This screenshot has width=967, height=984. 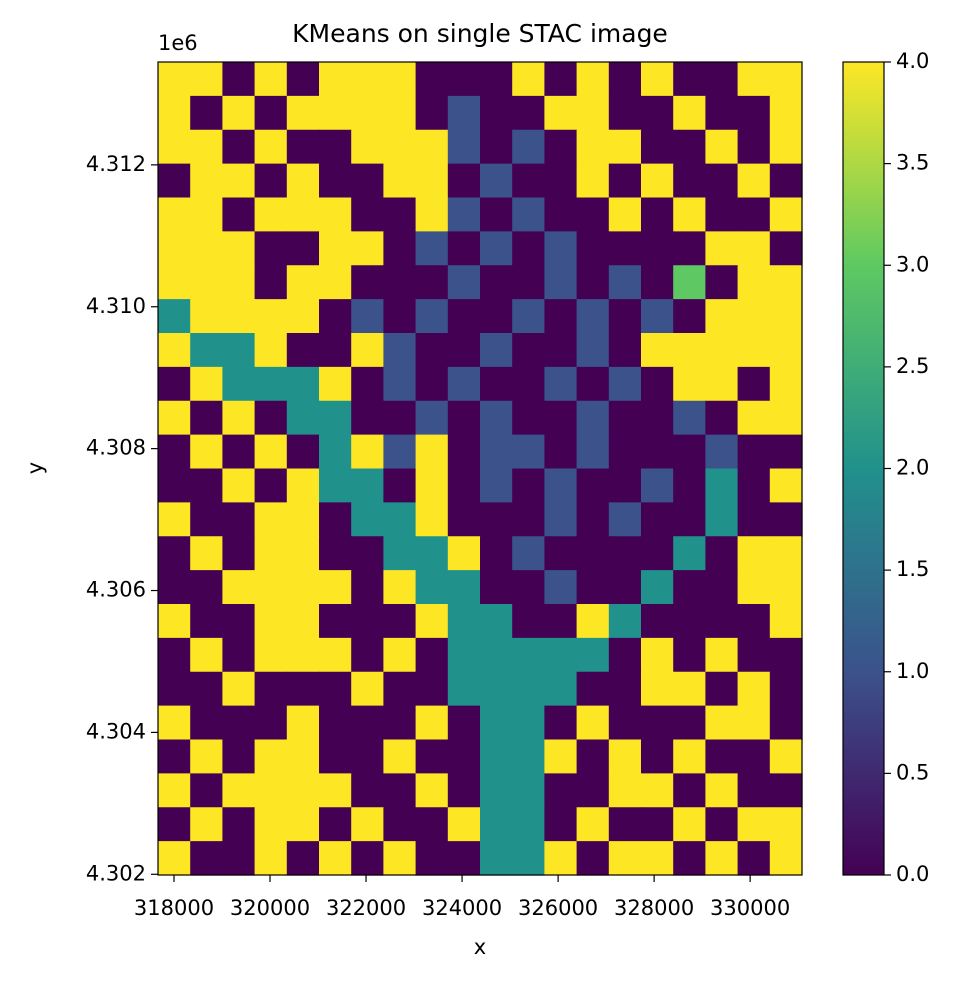 What do you see at coordinates (116, 306) in the screenshot?
I see `y-tick-label: 4.310` at bounding box center [116, 306].